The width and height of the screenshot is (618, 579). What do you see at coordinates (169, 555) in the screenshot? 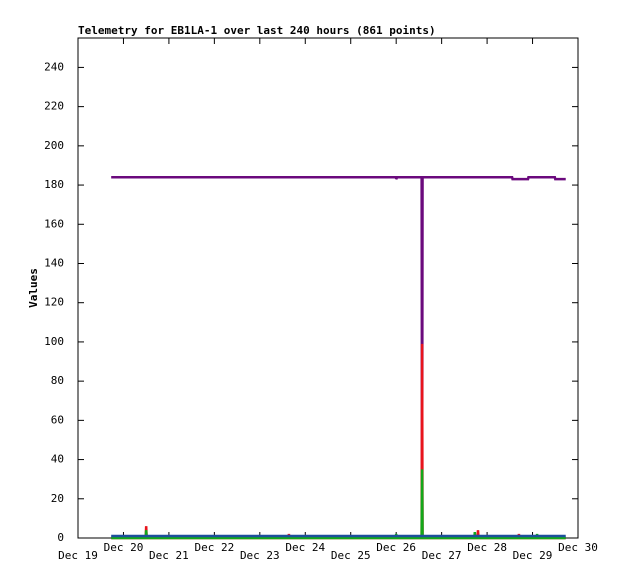
I see `x-tick-label: Dec 21` at bounding box center [169, 555].